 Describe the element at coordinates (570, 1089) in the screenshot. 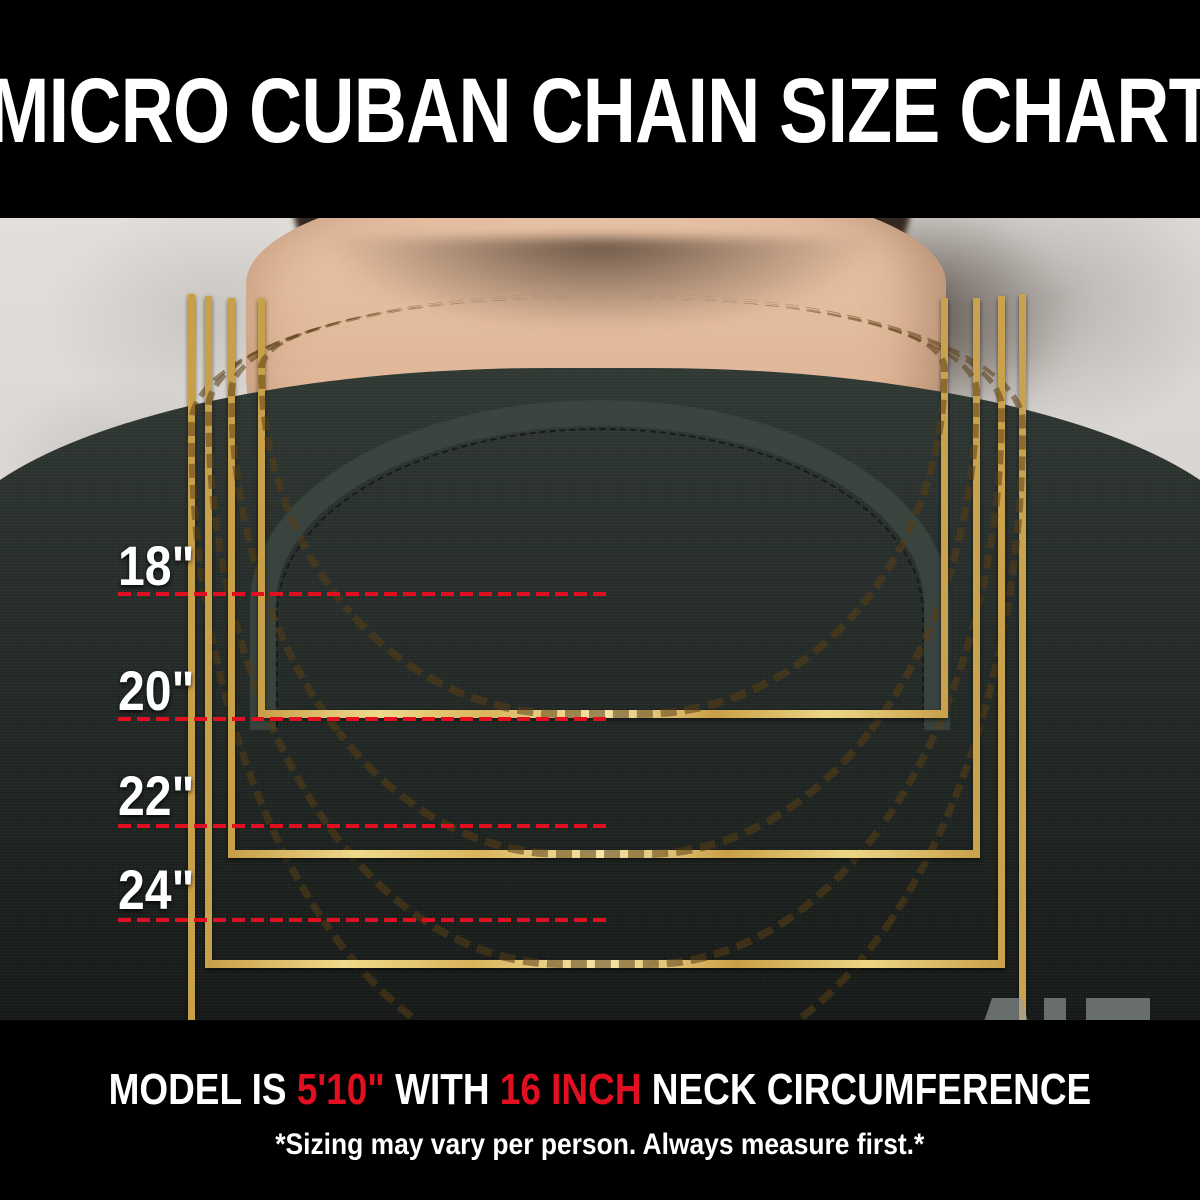

I see `model-neck-size: 16 INCH` at that location.